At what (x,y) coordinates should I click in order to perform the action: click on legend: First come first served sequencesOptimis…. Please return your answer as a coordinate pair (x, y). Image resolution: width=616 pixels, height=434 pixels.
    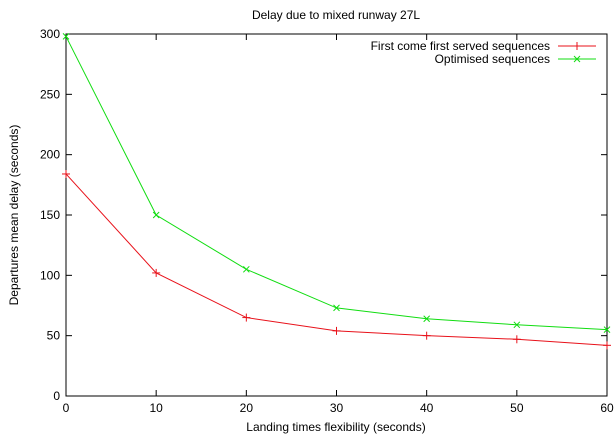
    Looking at the image, I should click on (483, 52).